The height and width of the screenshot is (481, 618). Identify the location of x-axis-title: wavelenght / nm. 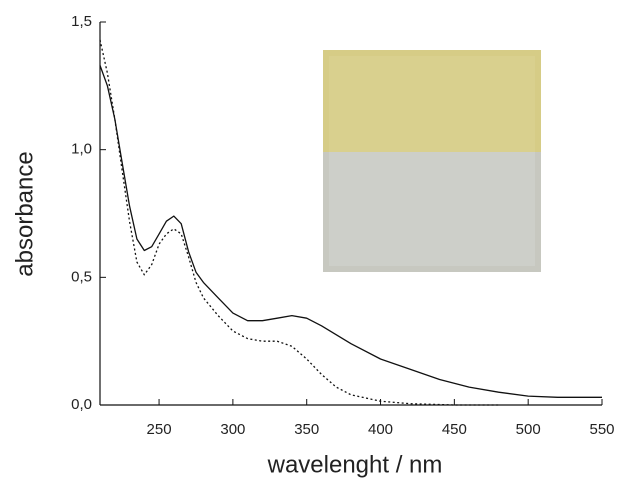
(355, 464).